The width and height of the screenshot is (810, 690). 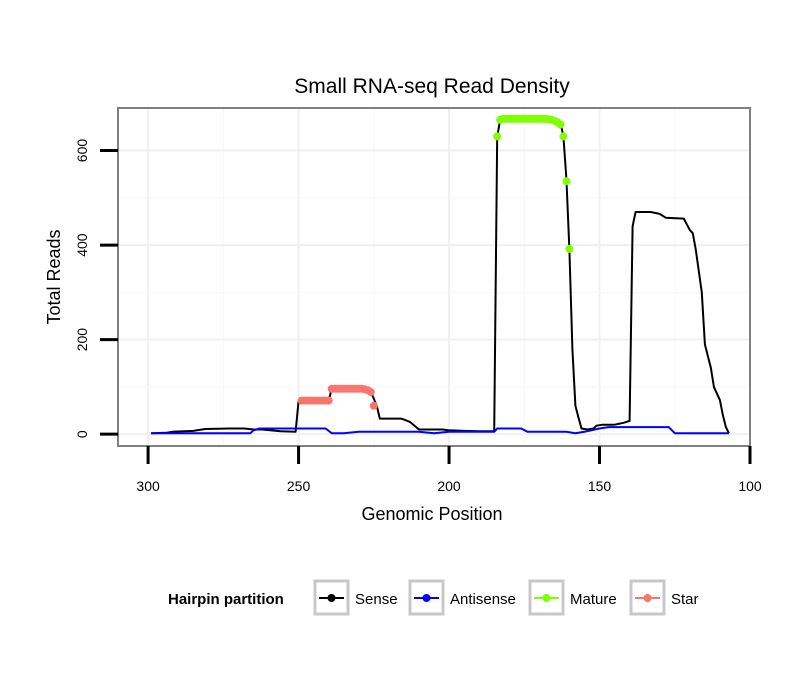 What do you see at coordinates (82, 151) in the screenshot?
I see `y-tick-label: 600` at bounding box center [82, 151].